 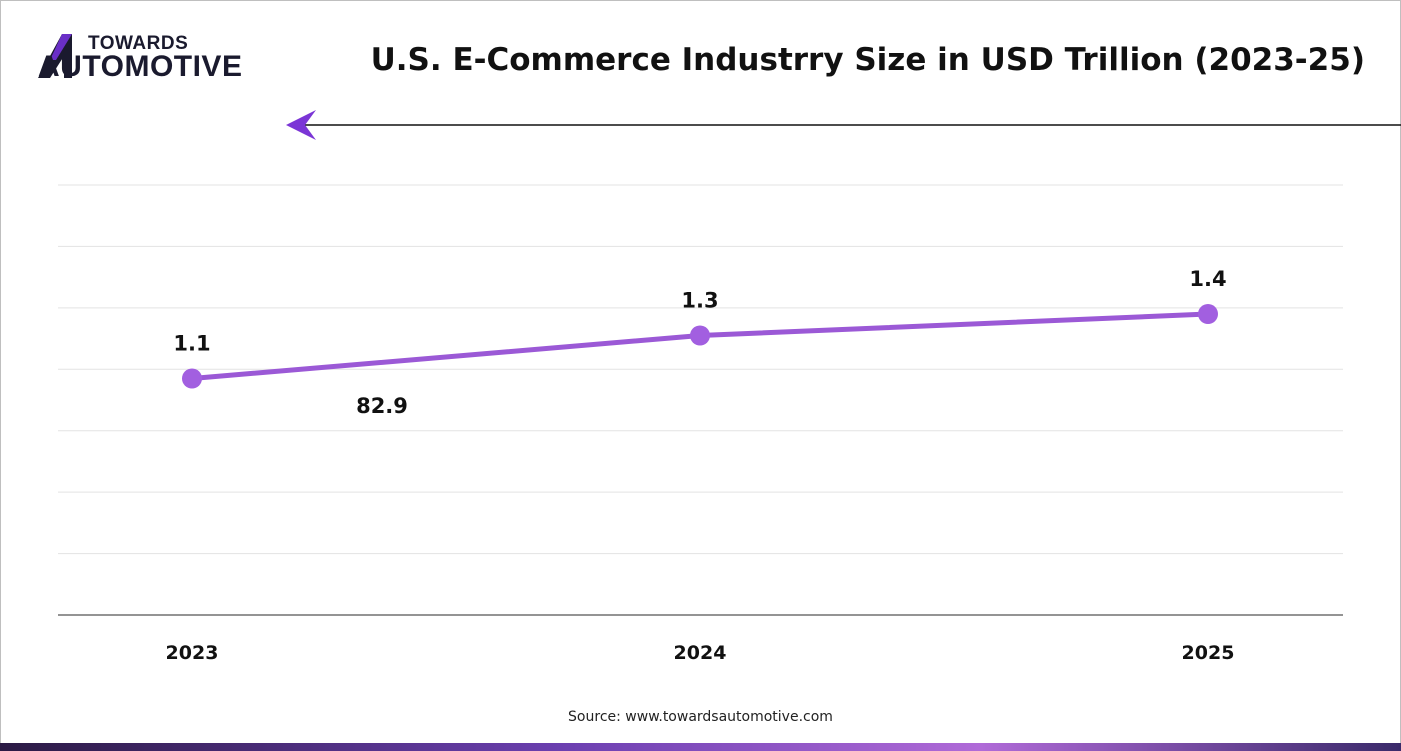 What do you see at coordinates (1207, 279) in the screenshot?
I see `data-label-2025: 1.4` at bounding box center [1207, 279].